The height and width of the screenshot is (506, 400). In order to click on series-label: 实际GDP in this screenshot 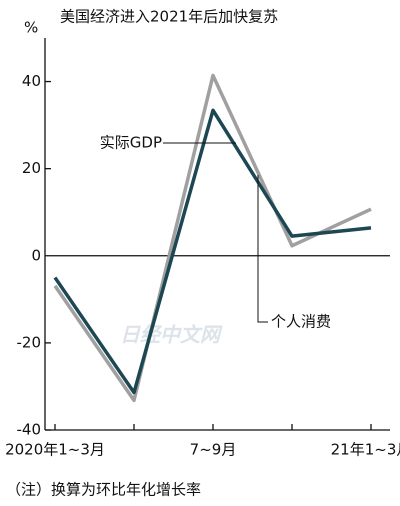, I will do `click(131, 143)`.